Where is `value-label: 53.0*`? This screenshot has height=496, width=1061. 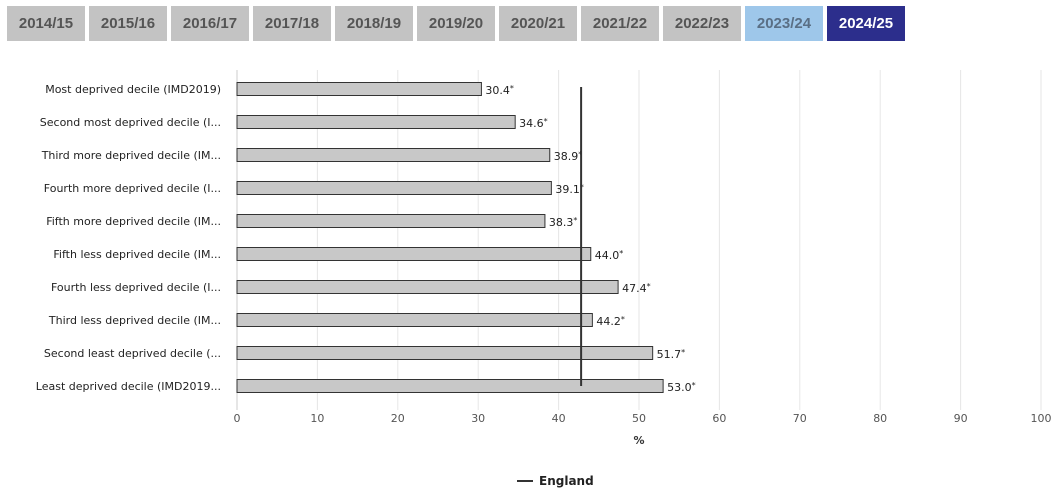 value-label: 53.0* is located at coordinates (681, 387).